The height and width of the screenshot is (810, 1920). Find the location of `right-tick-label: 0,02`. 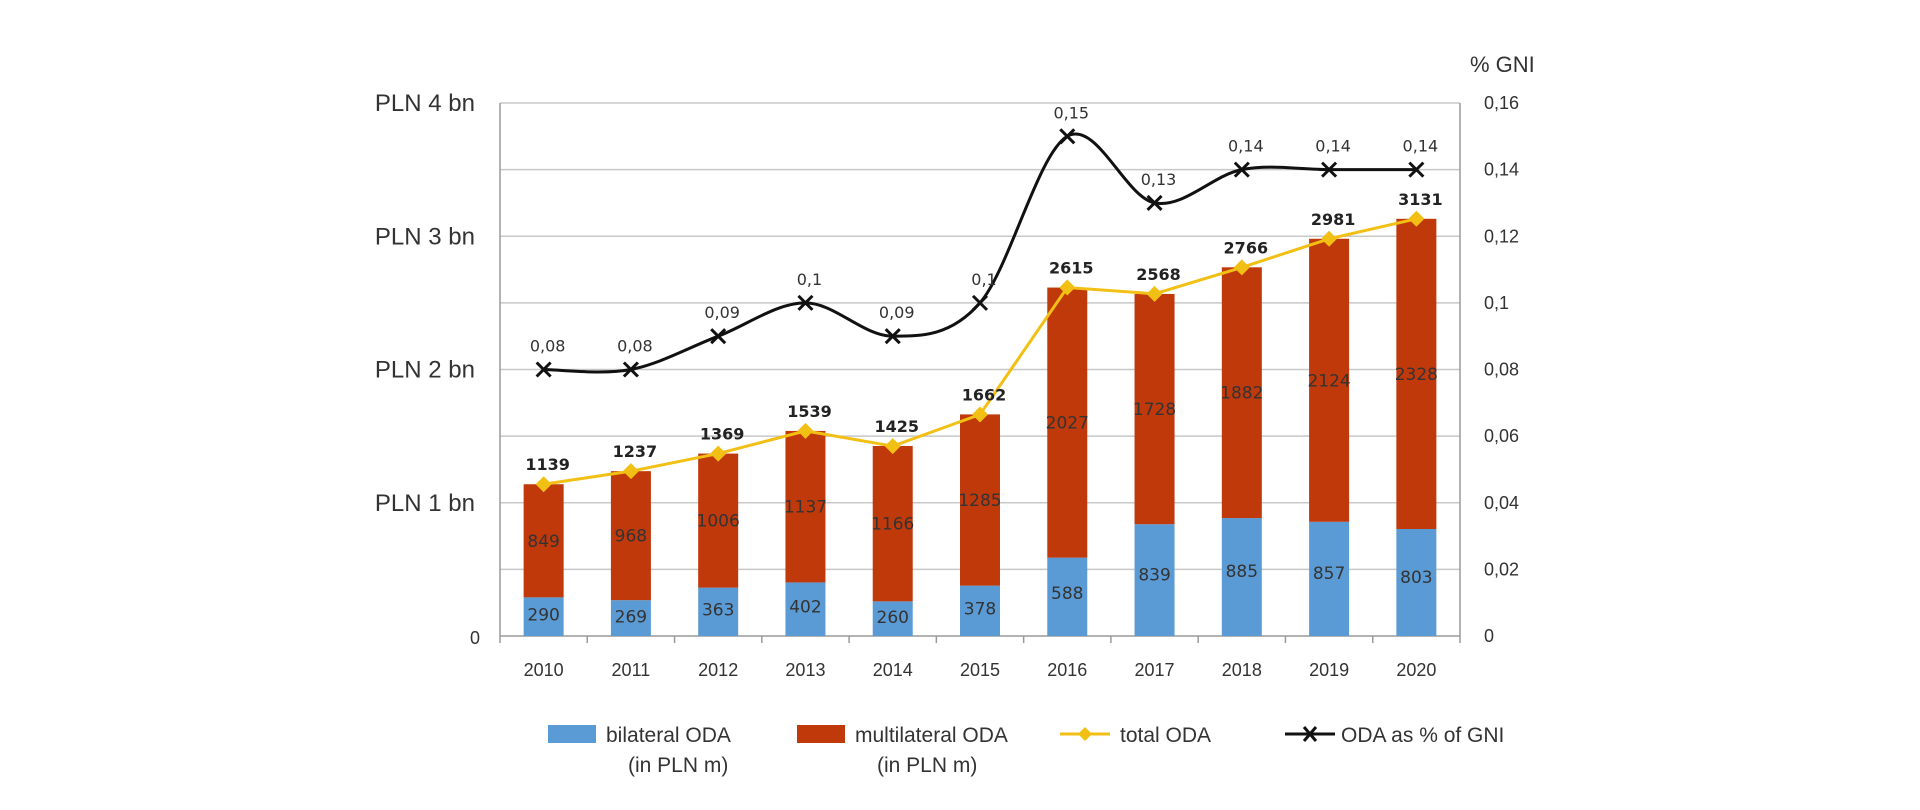

right-tick-label: 0,02 is located at coordinates (1501, 569).